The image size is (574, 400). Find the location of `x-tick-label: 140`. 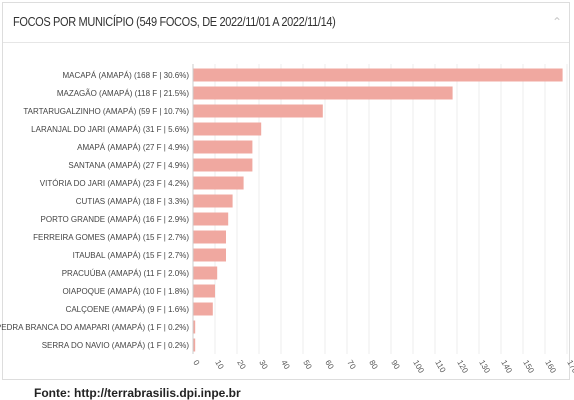

x-tick-label: 140 is located at coordinates (506, 367).